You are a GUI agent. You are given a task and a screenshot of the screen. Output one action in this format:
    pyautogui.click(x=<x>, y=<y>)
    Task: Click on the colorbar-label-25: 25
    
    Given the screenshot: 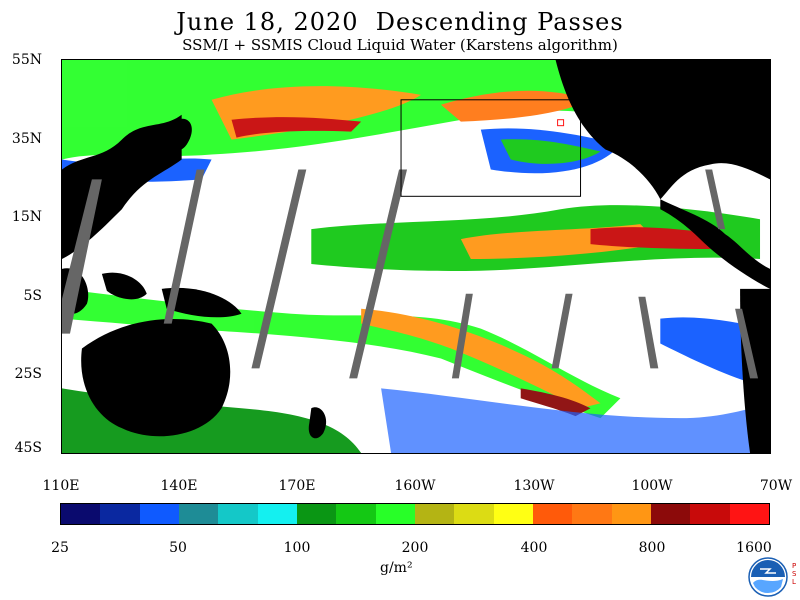 What is the action you would take?
    pyautogui.click(x=60, y=548)
    